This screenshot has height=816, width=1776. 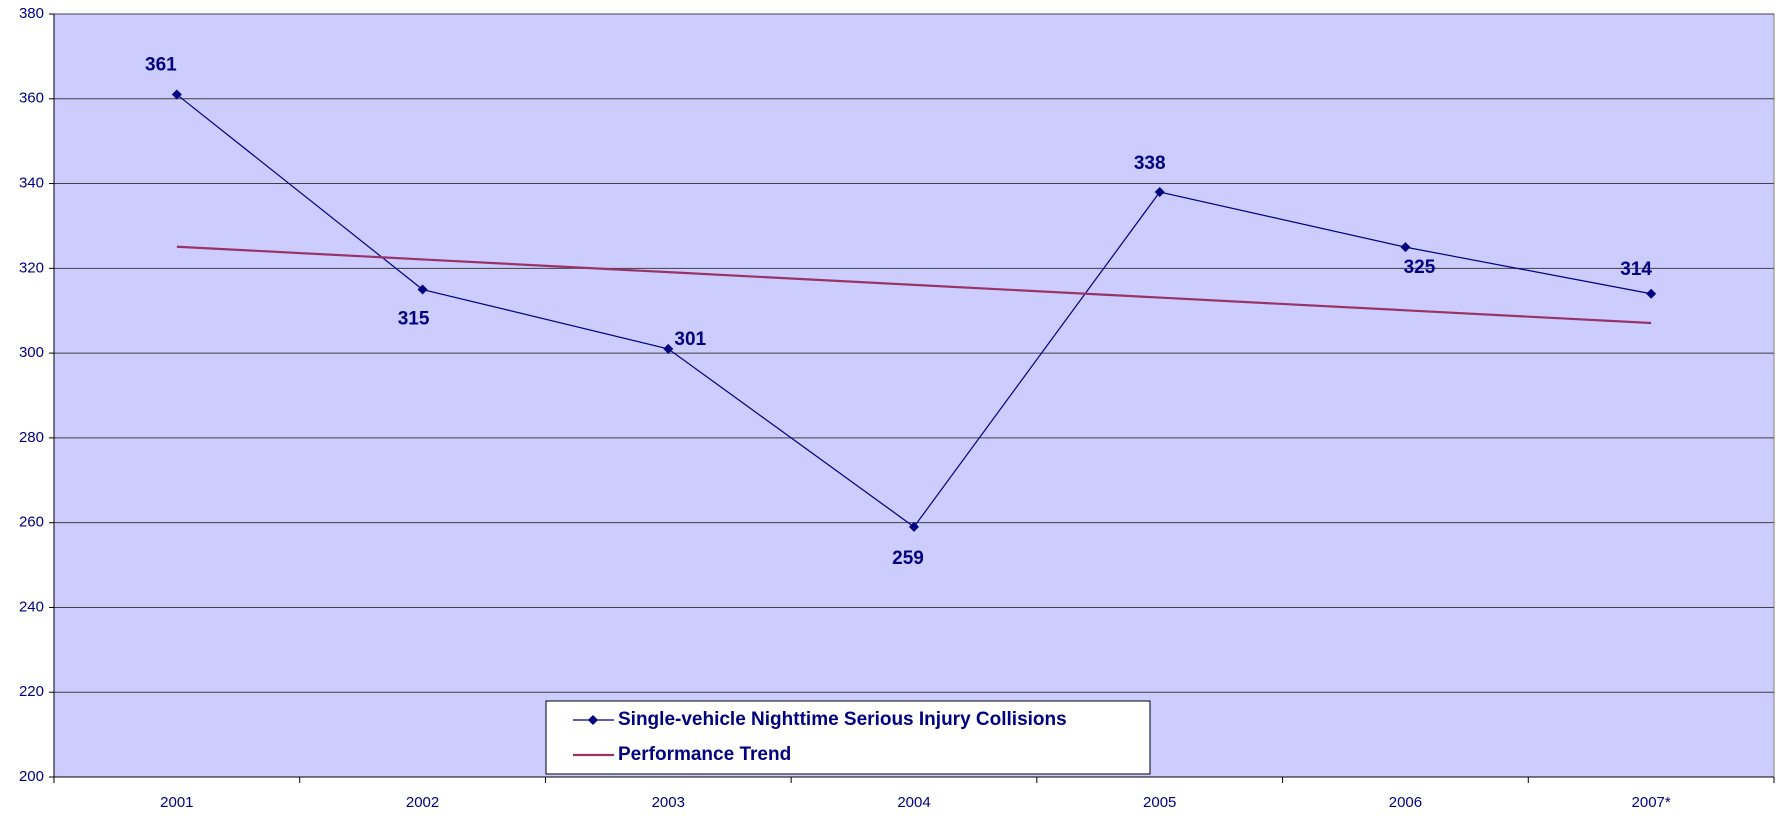 I want to click on y-tick-label: 220, so click(x=31, y=691).